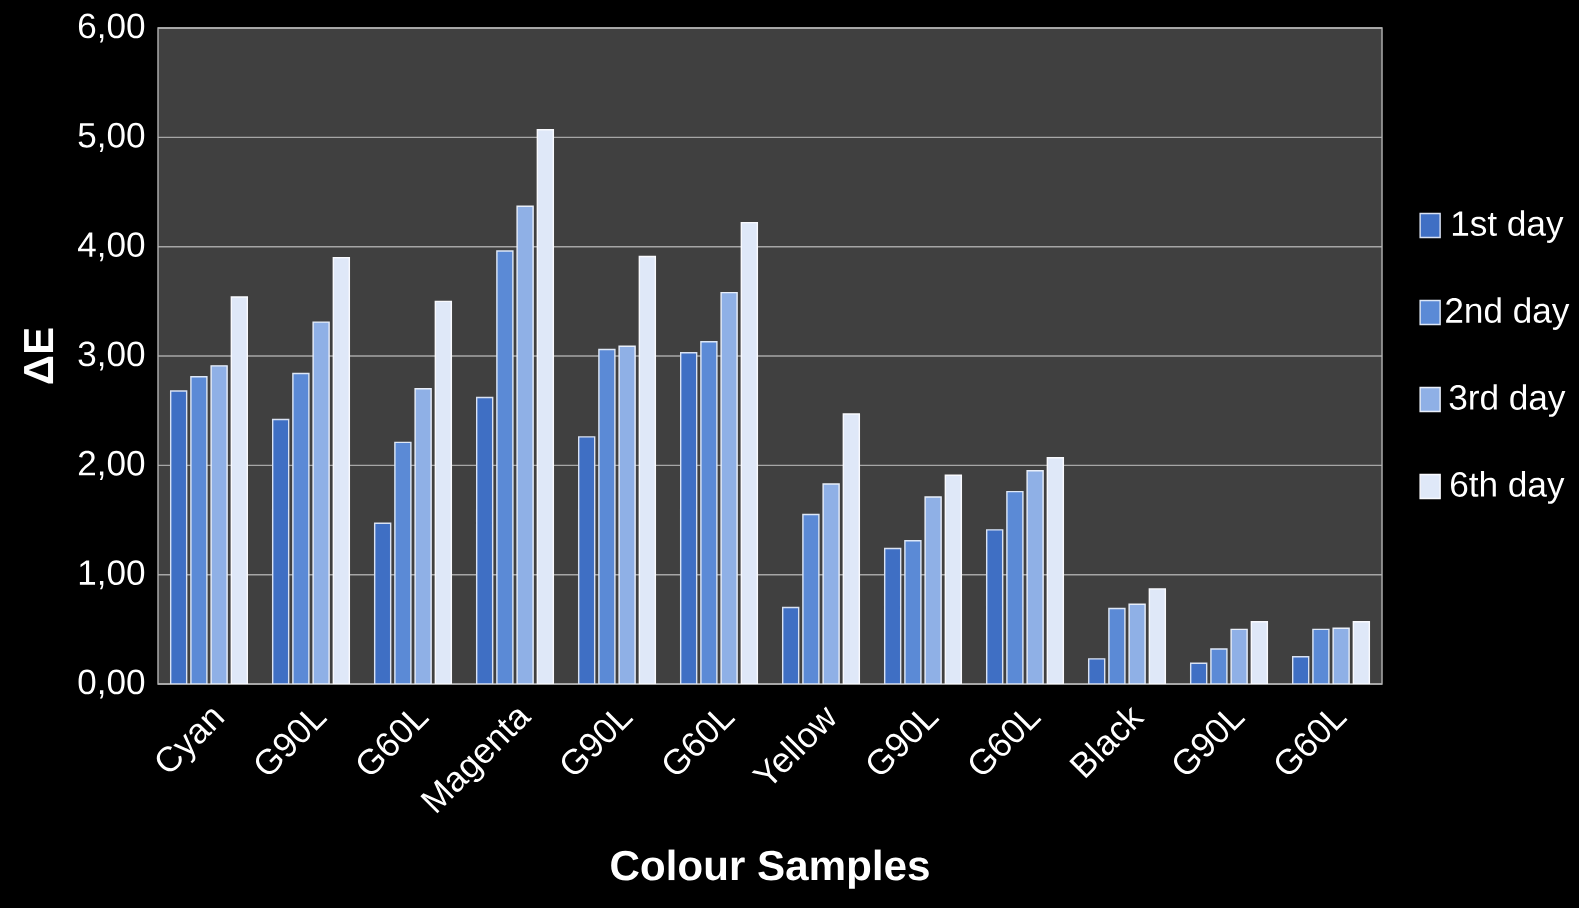 This screenshot has height=908, width=1579. Describe the element at coordinates (111, 28) in the screenshot. I see `y-tick-label: 6,00` at that location.